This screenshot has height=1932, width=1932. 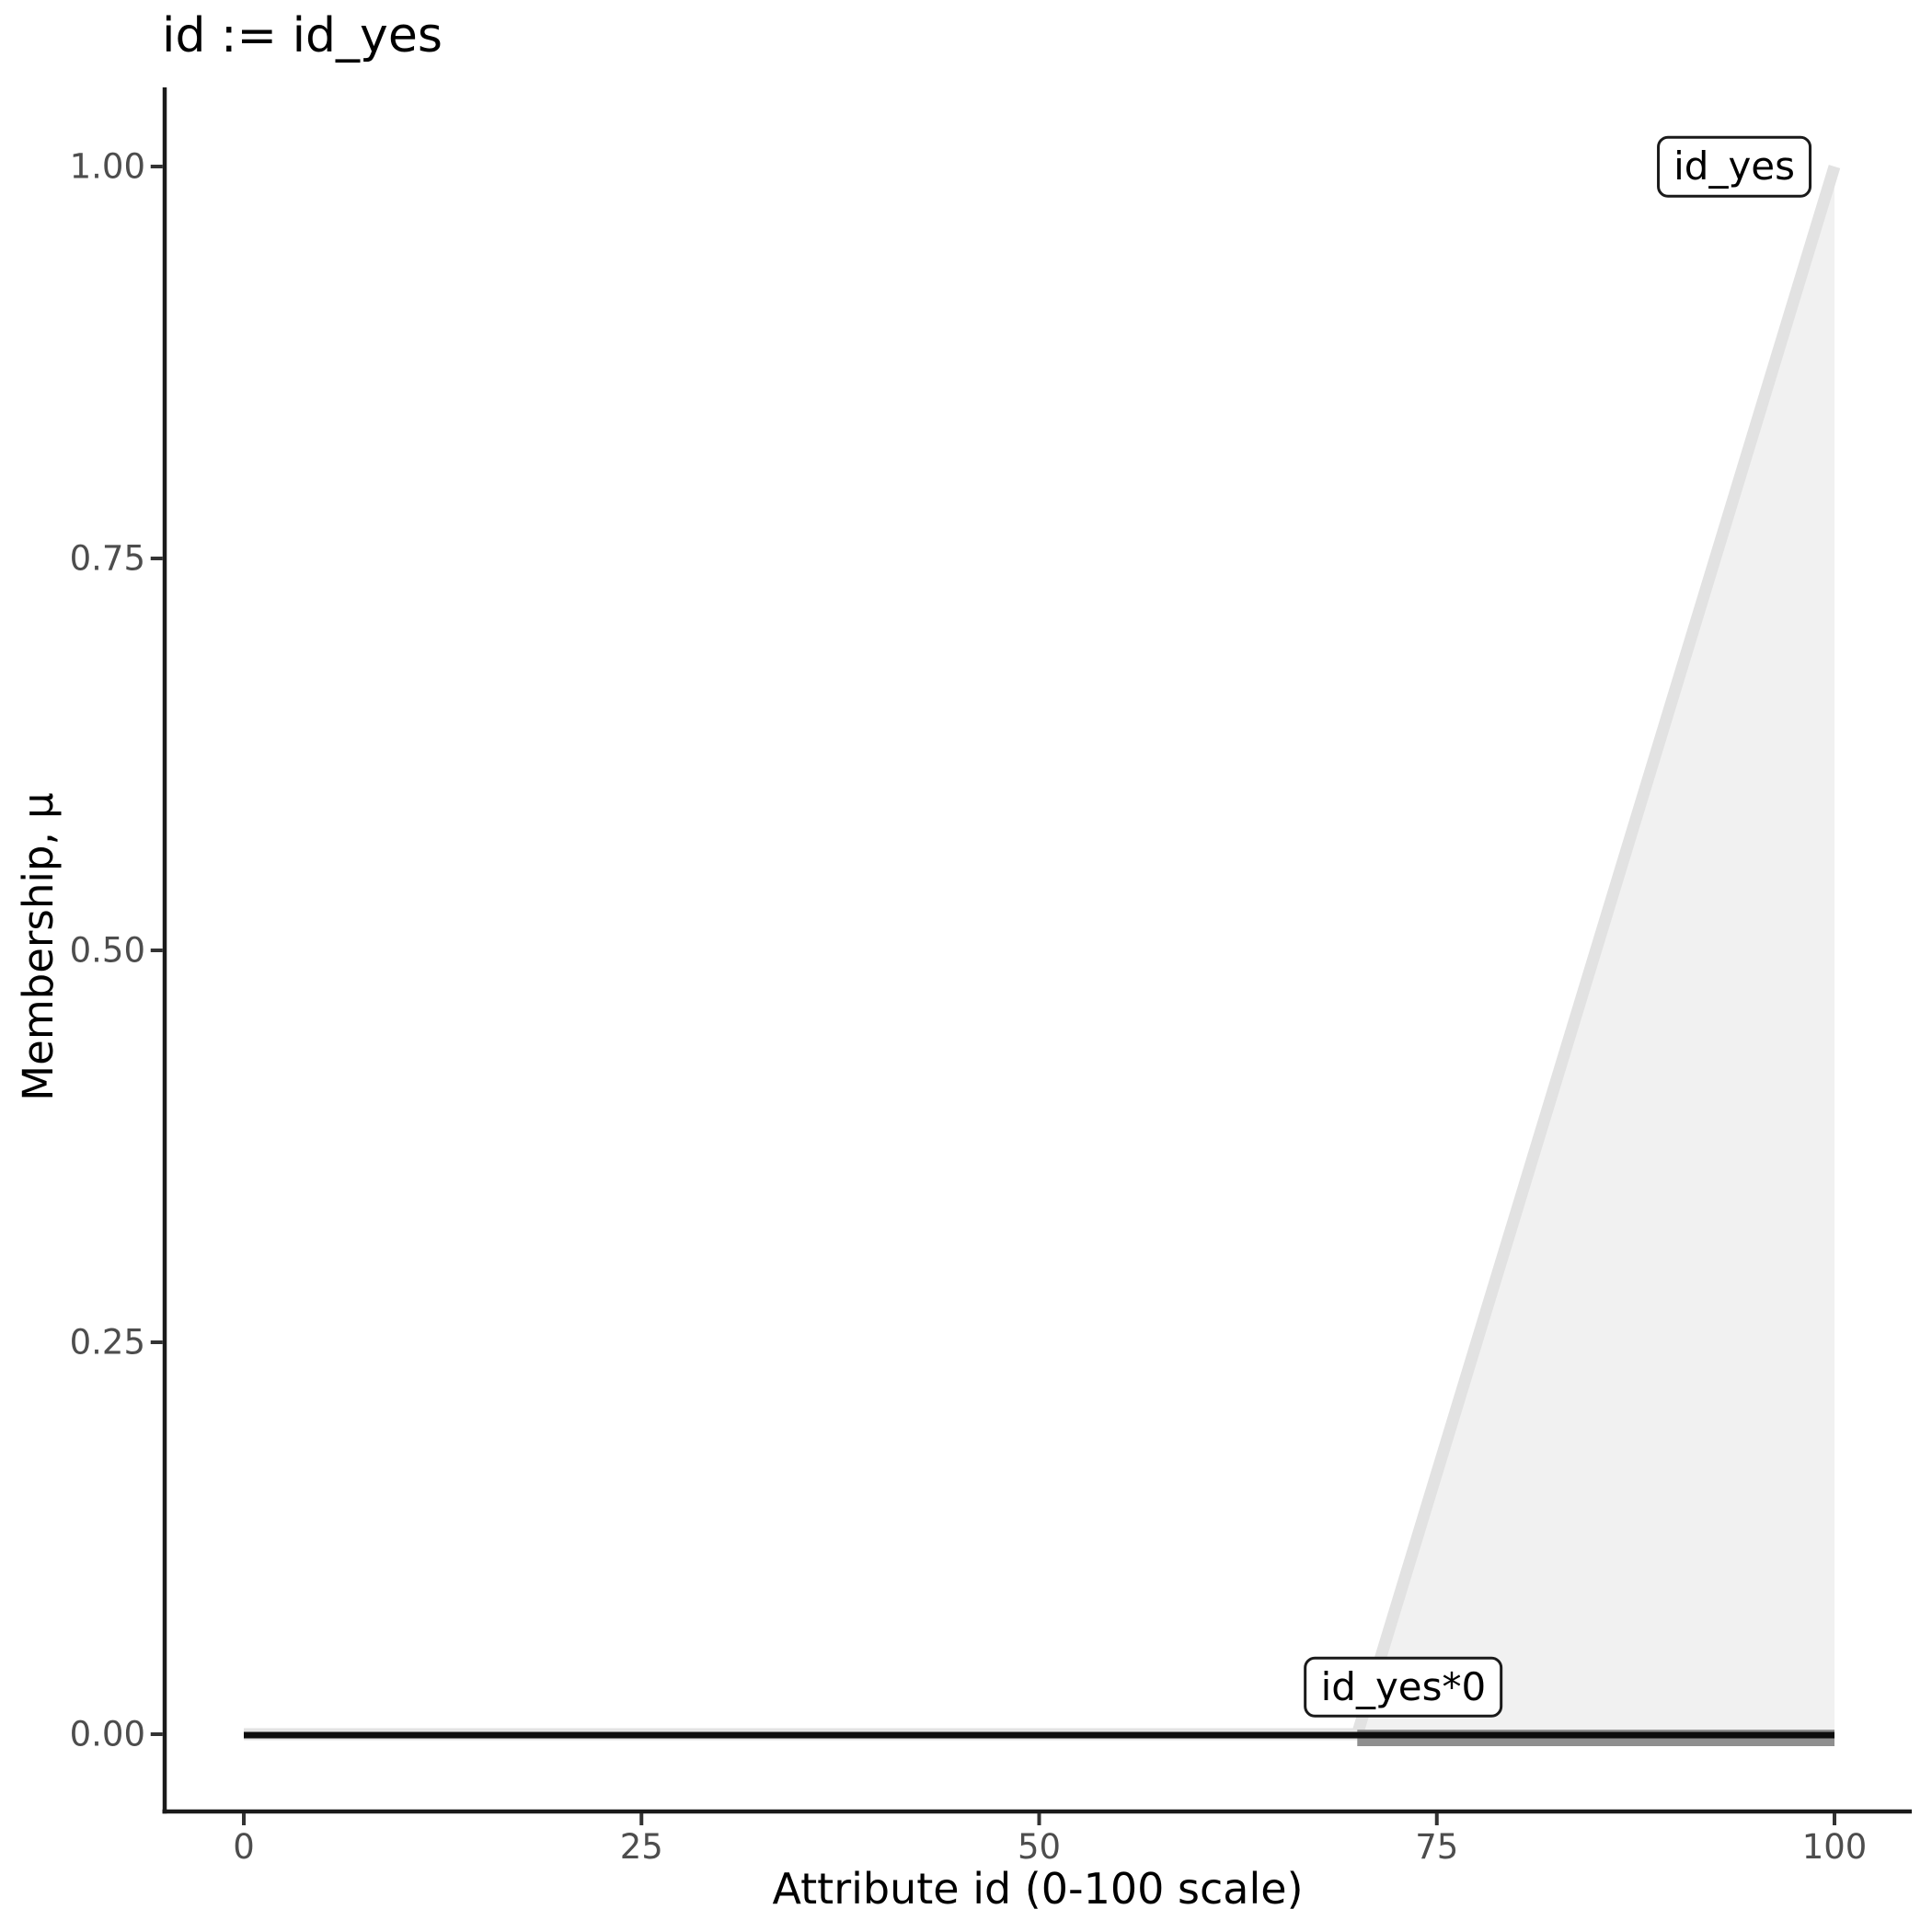 I want to click on y-tick-label: 0.25, so click(x=107, y=1342).